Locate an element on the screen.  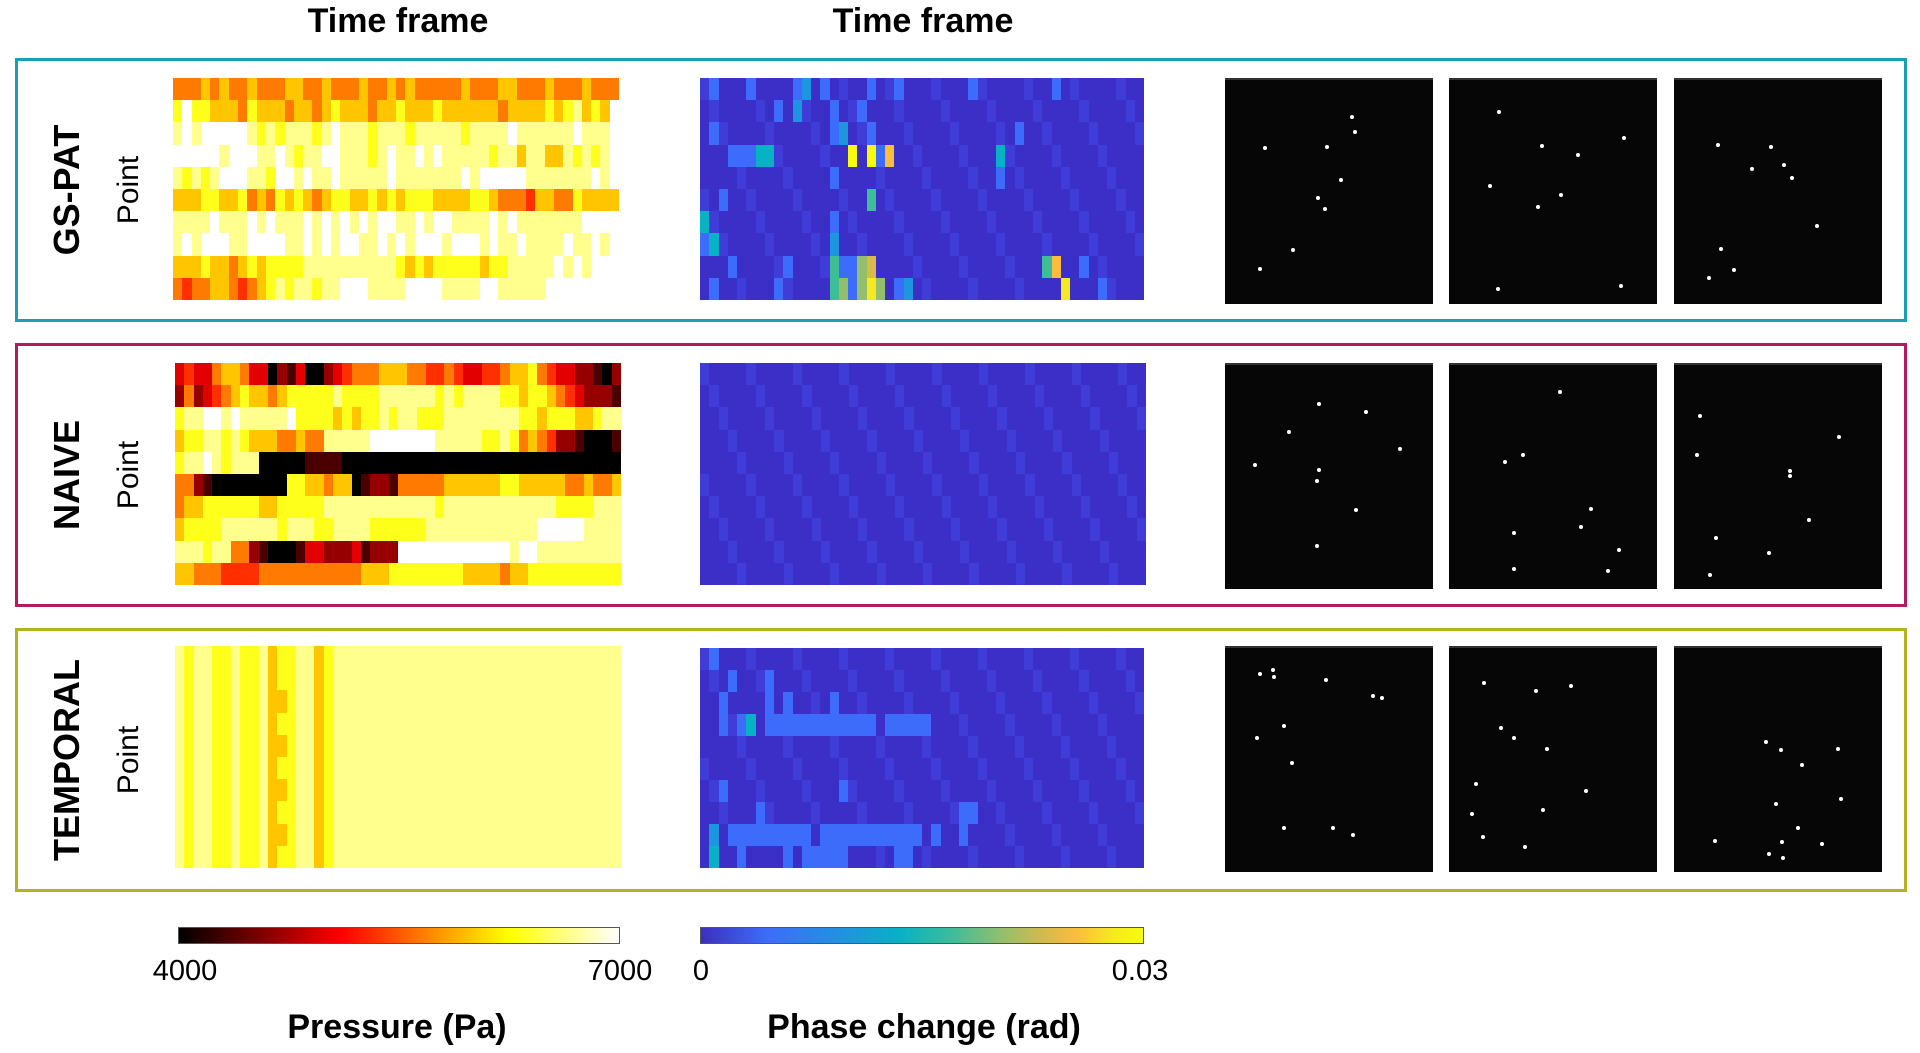
phase-colorbar is located at coordinates (922, 935).